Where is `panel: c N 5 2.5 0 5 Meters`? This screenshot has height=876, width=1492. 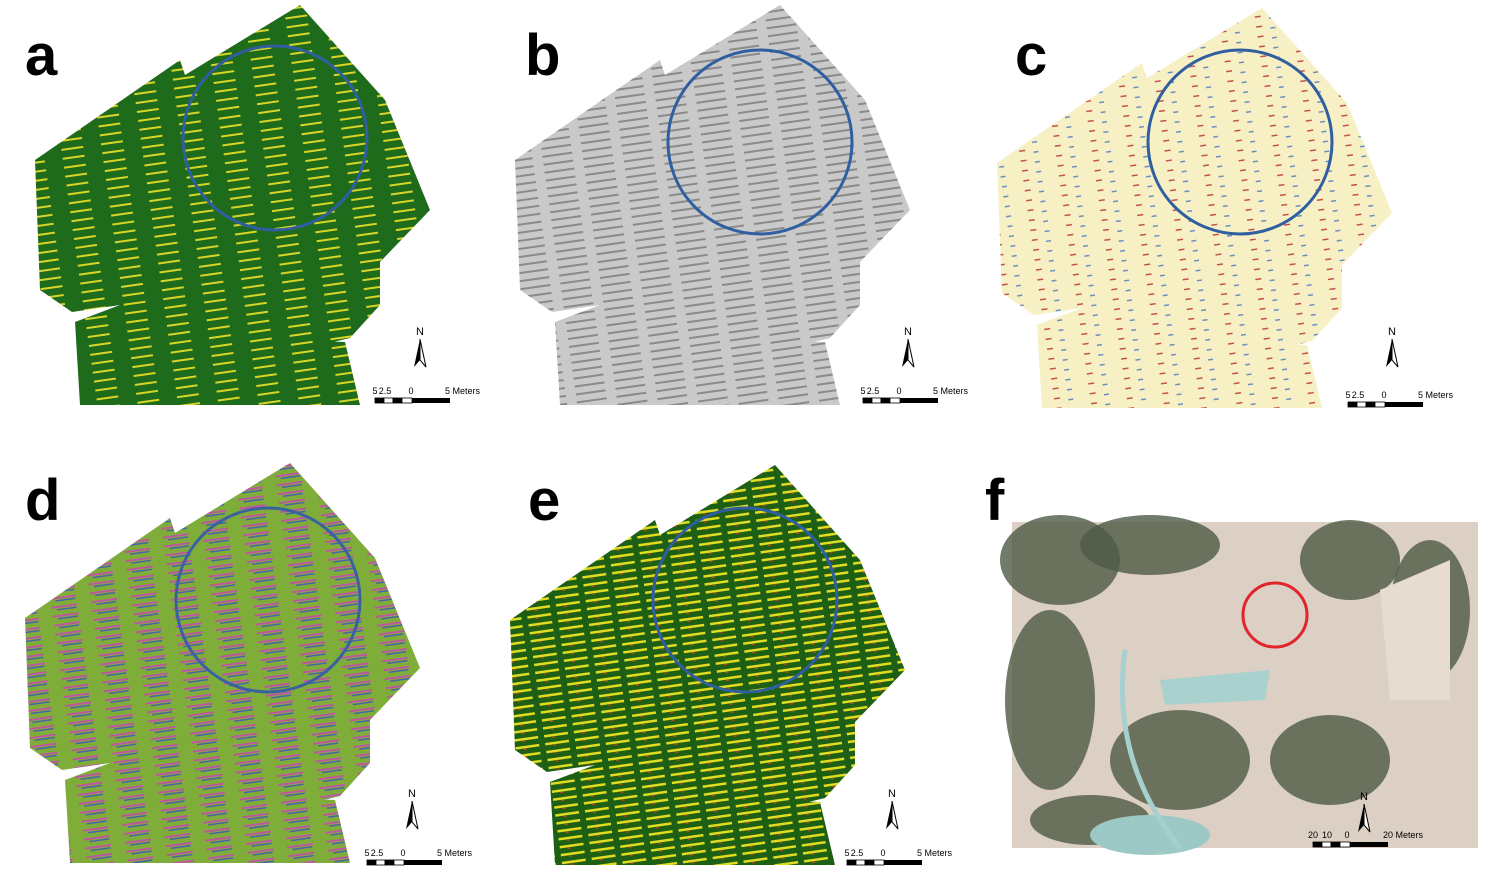 panel: c N 5 2.5 0 5 Meters is located at coordinates (1225, 208).